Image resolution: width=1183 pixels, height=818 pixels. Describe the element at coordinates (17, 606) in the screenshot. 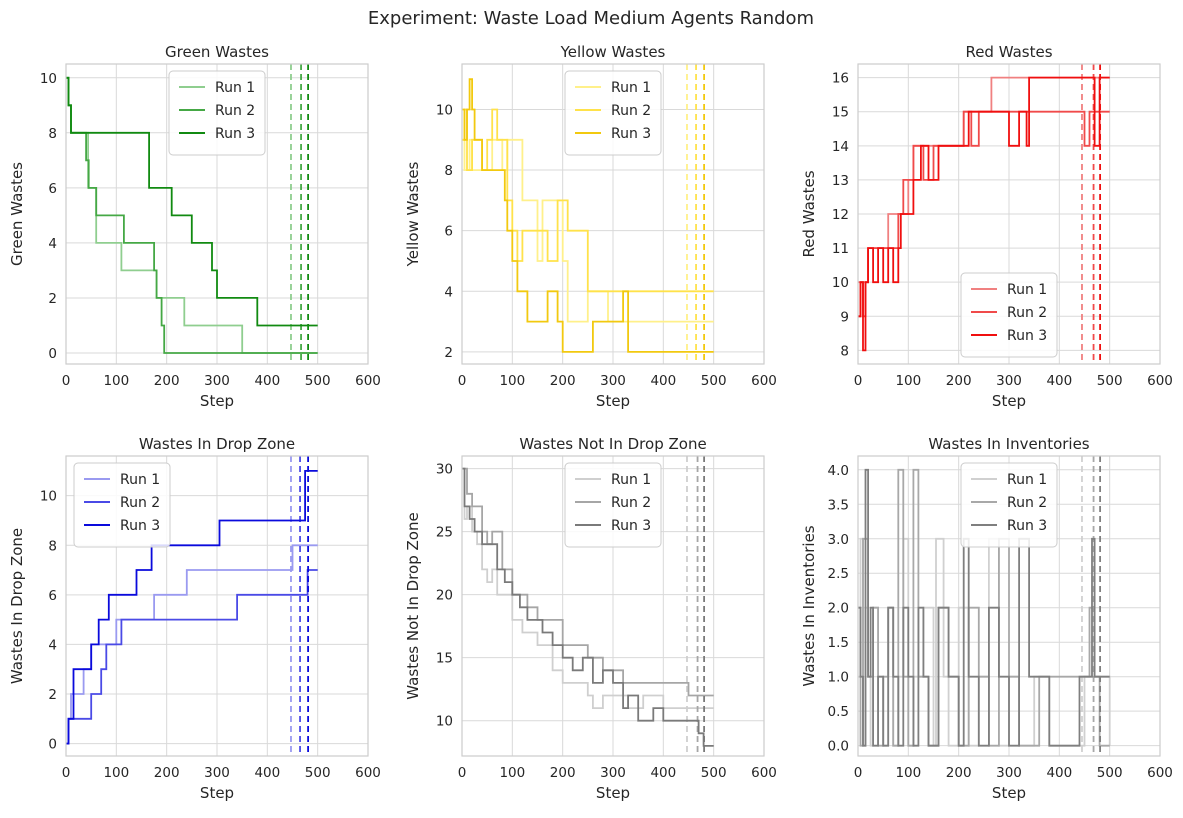

I see `y-axis-label: Wastes In Drop Zone` at that location.